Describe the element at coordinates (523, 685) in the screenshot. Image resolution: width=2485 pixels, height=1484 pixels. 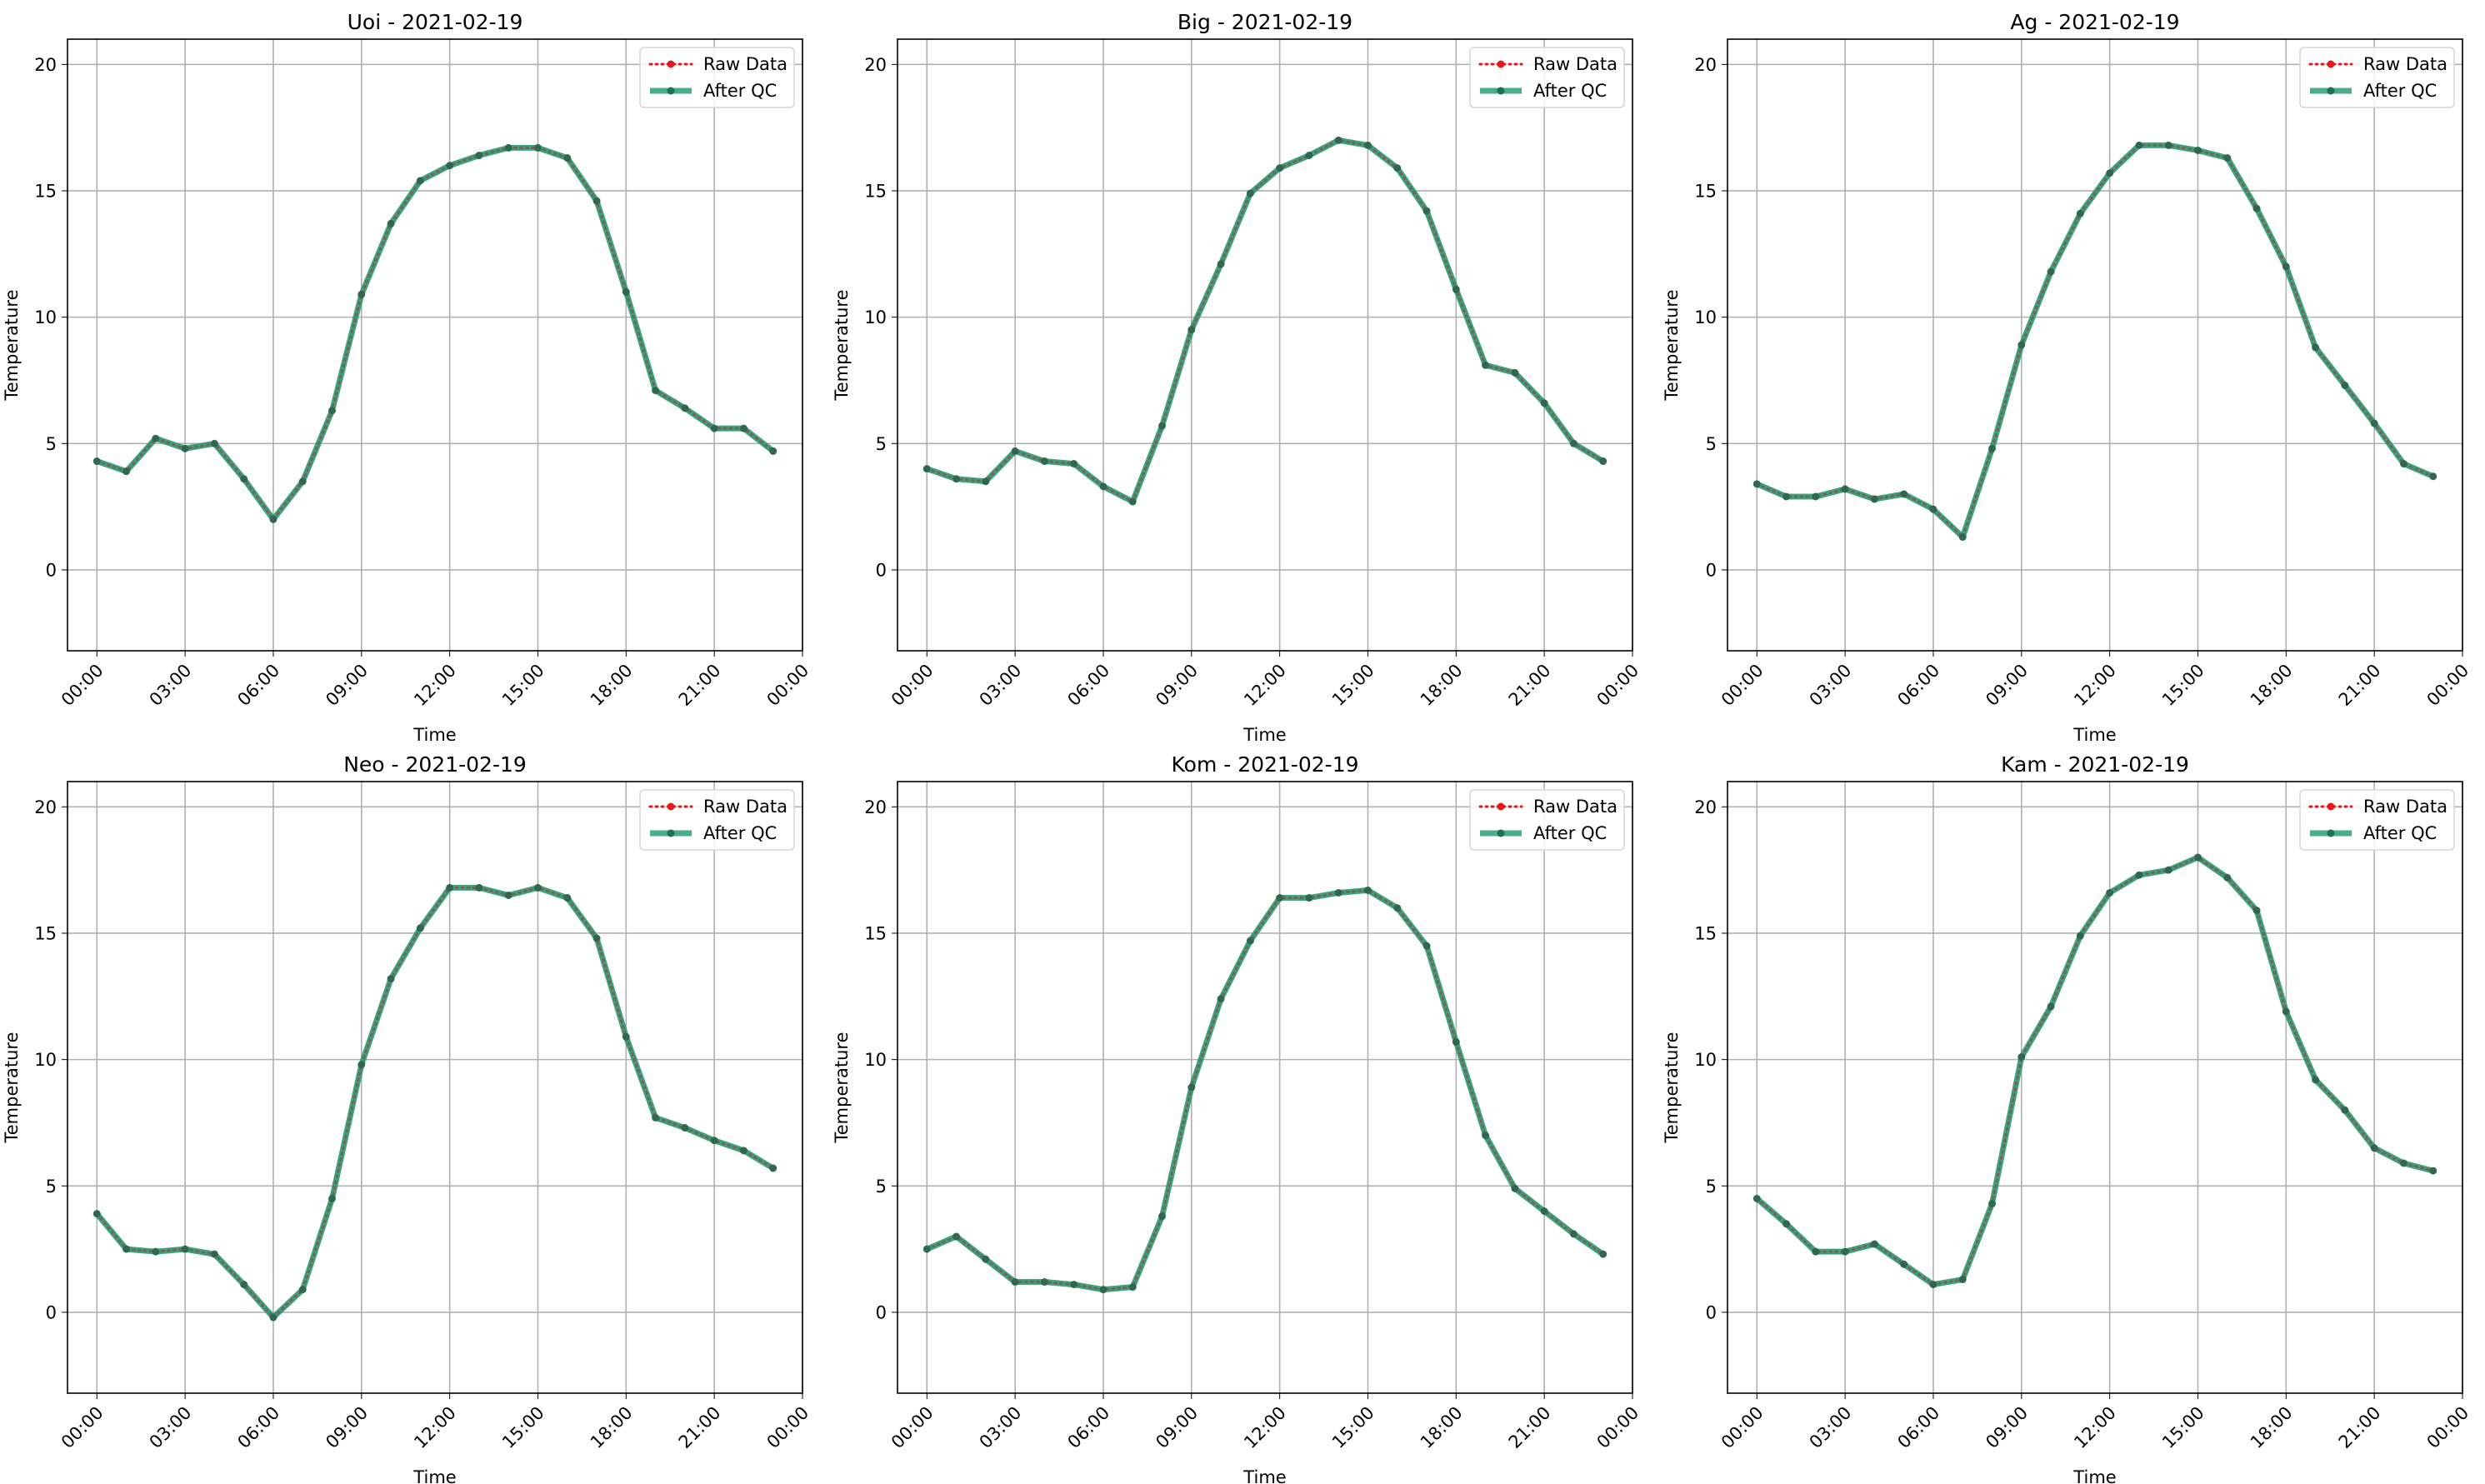
I see `x-tick-label: 15:00` at that location.